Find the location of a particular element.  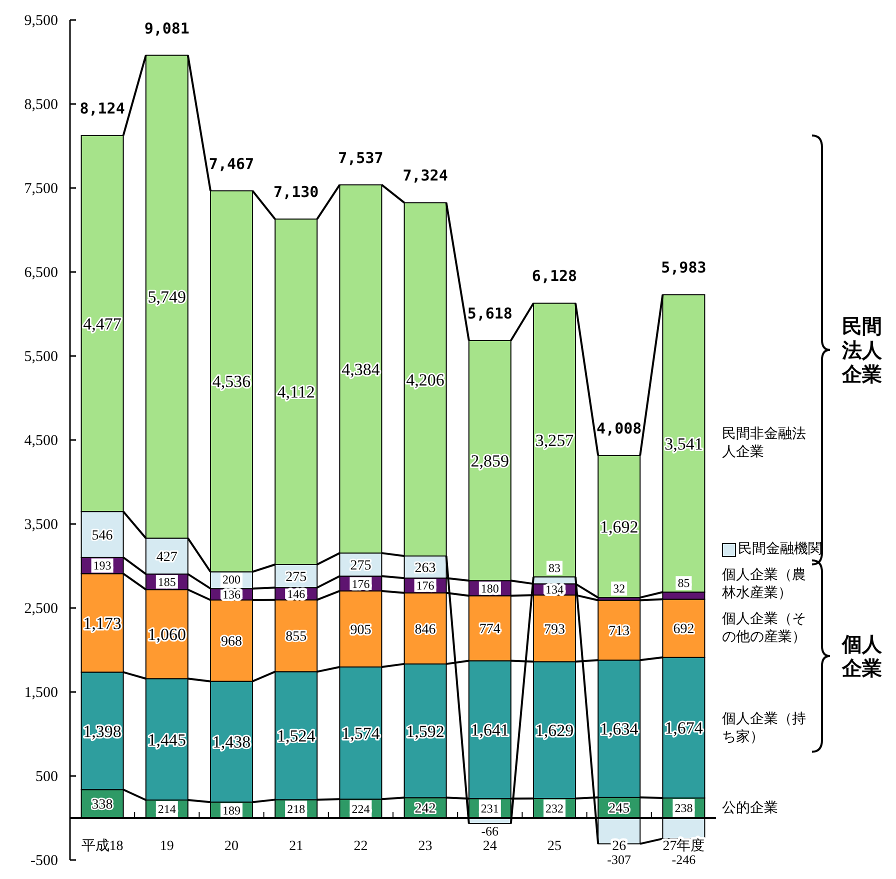

y-tick-label: 7,500 is located at coordinates (41, 189).